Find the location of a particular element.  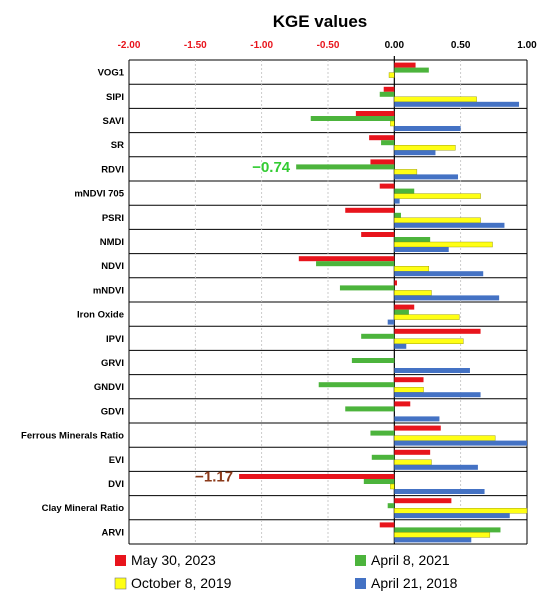

category-label: PSRI is located at coordinates (113, 218).